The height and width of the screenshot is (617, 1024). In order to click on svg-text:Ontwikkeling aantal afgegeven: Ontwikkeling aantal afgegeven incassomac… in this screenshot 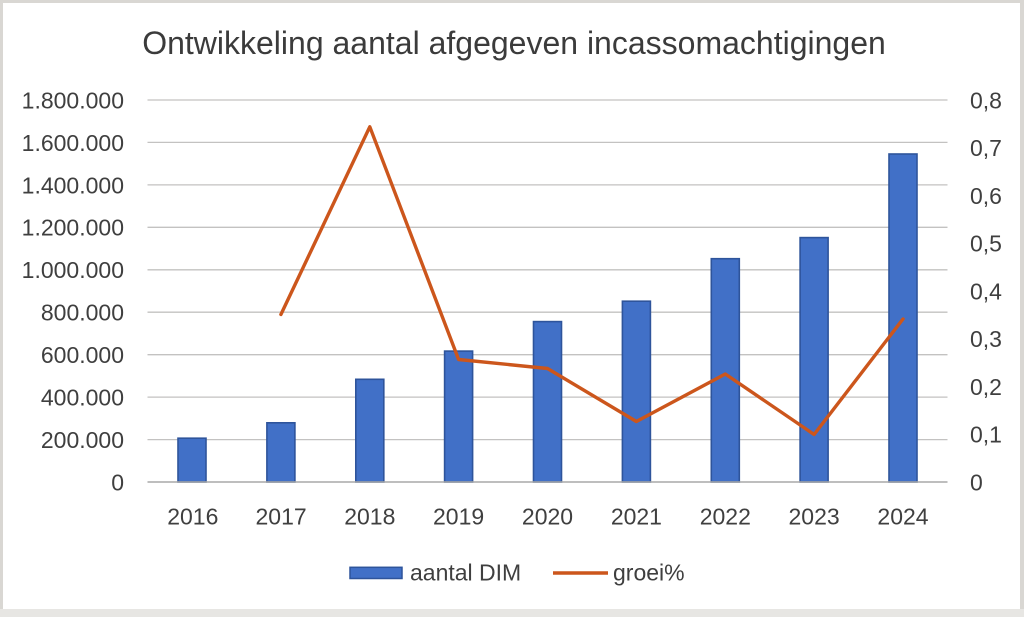, I will do `click(514, 43)`.